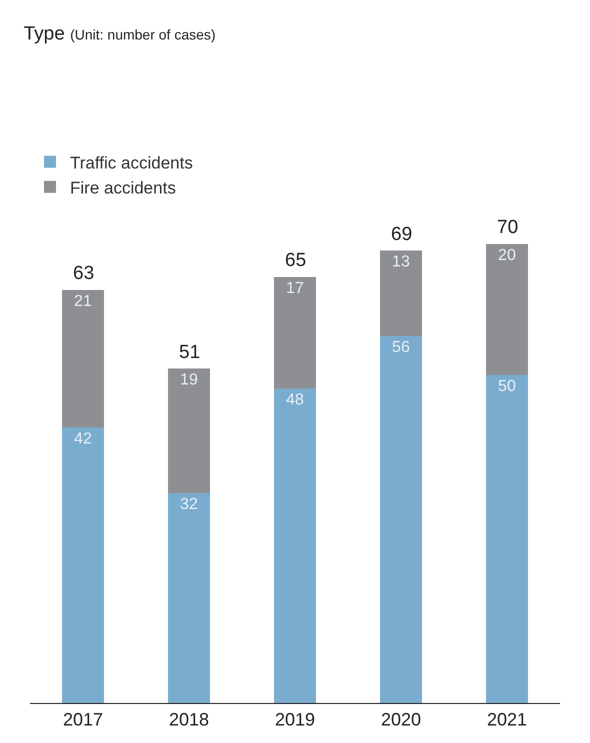 The image size is (590, 743). Describe the element at coordinates (189, 505) in the screenshot. I see `data-label: 32` at that location.